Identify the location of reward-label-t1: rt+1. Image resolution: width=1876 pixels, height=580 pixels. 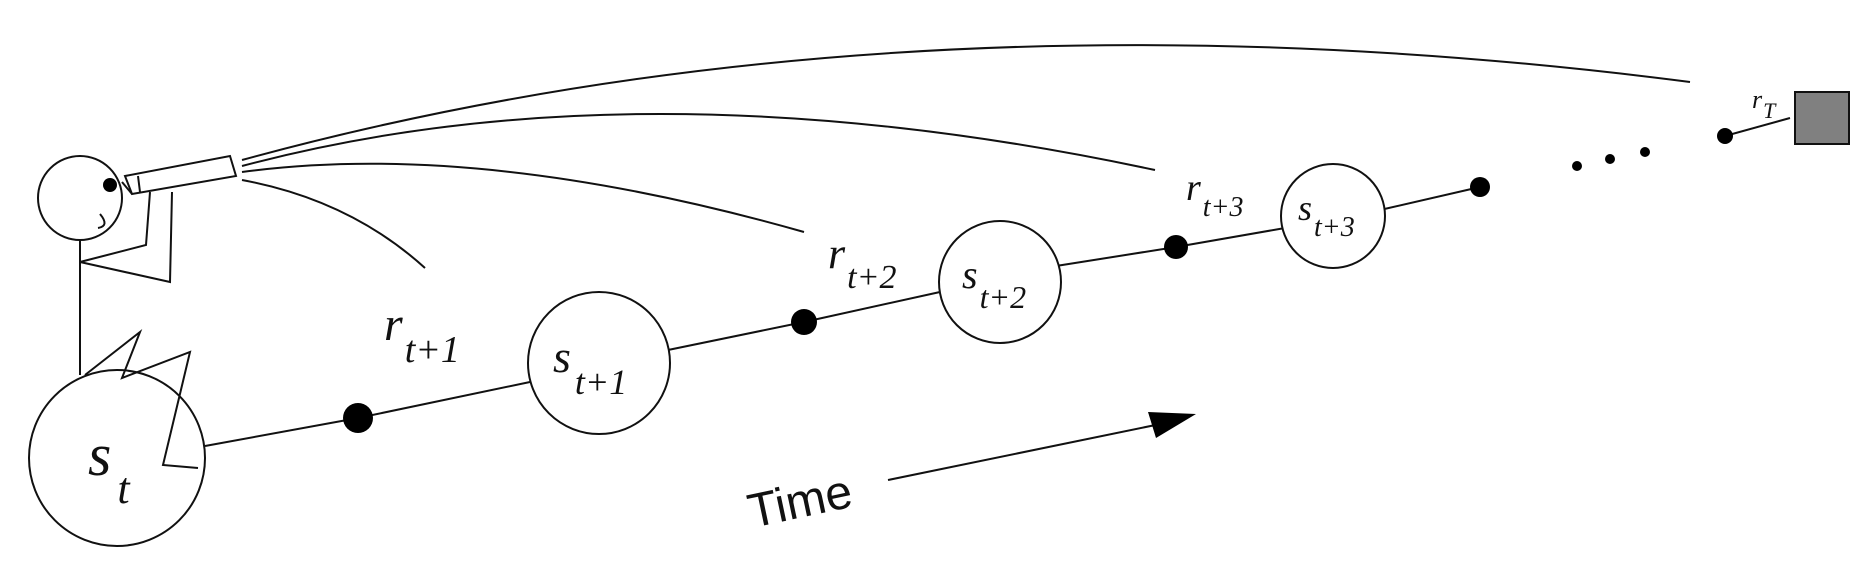
(422, 334).